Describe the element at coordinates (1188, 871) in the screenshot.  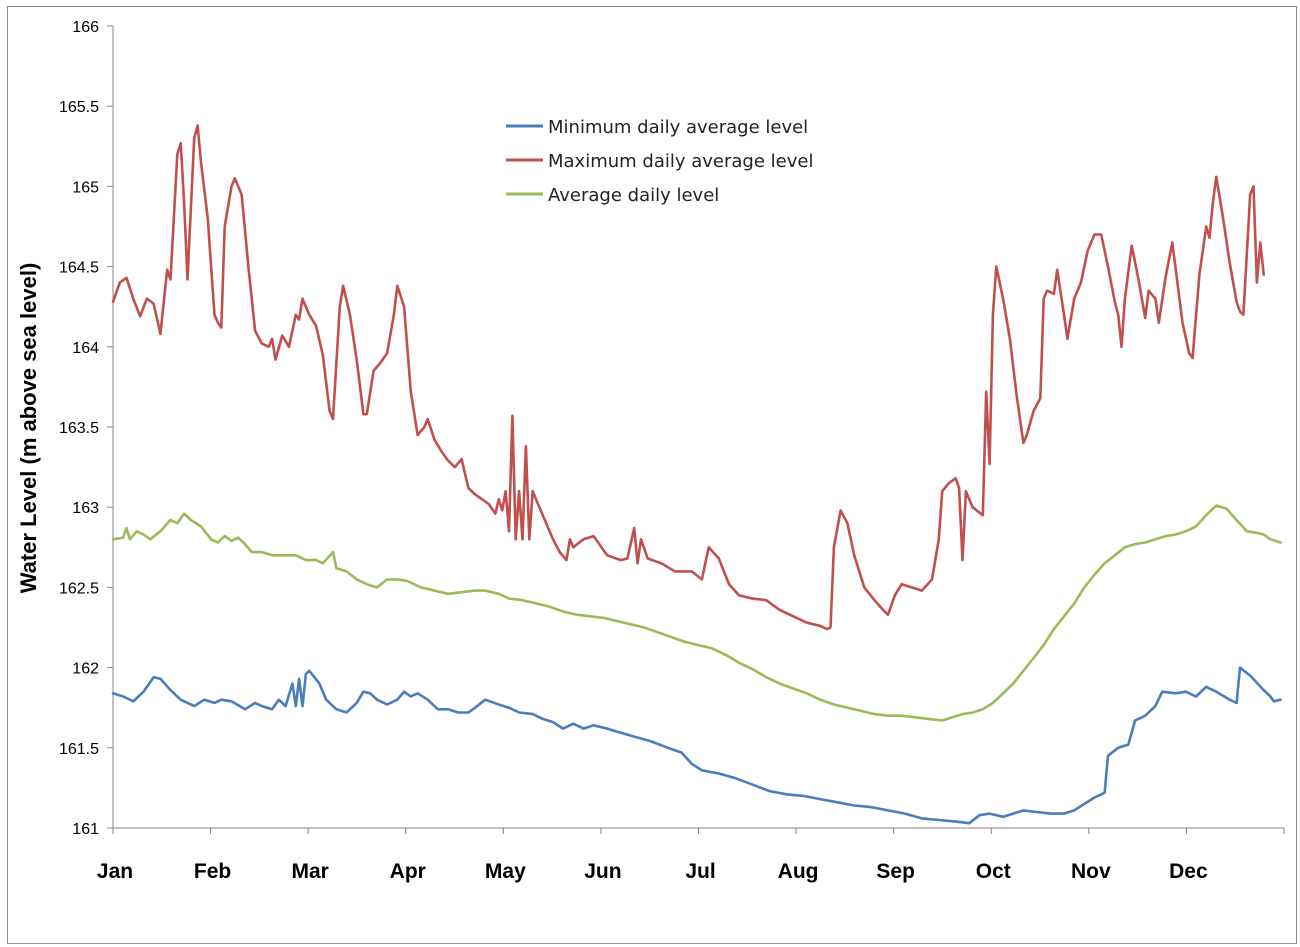
I see `x-tick-label: Dec` at that location.